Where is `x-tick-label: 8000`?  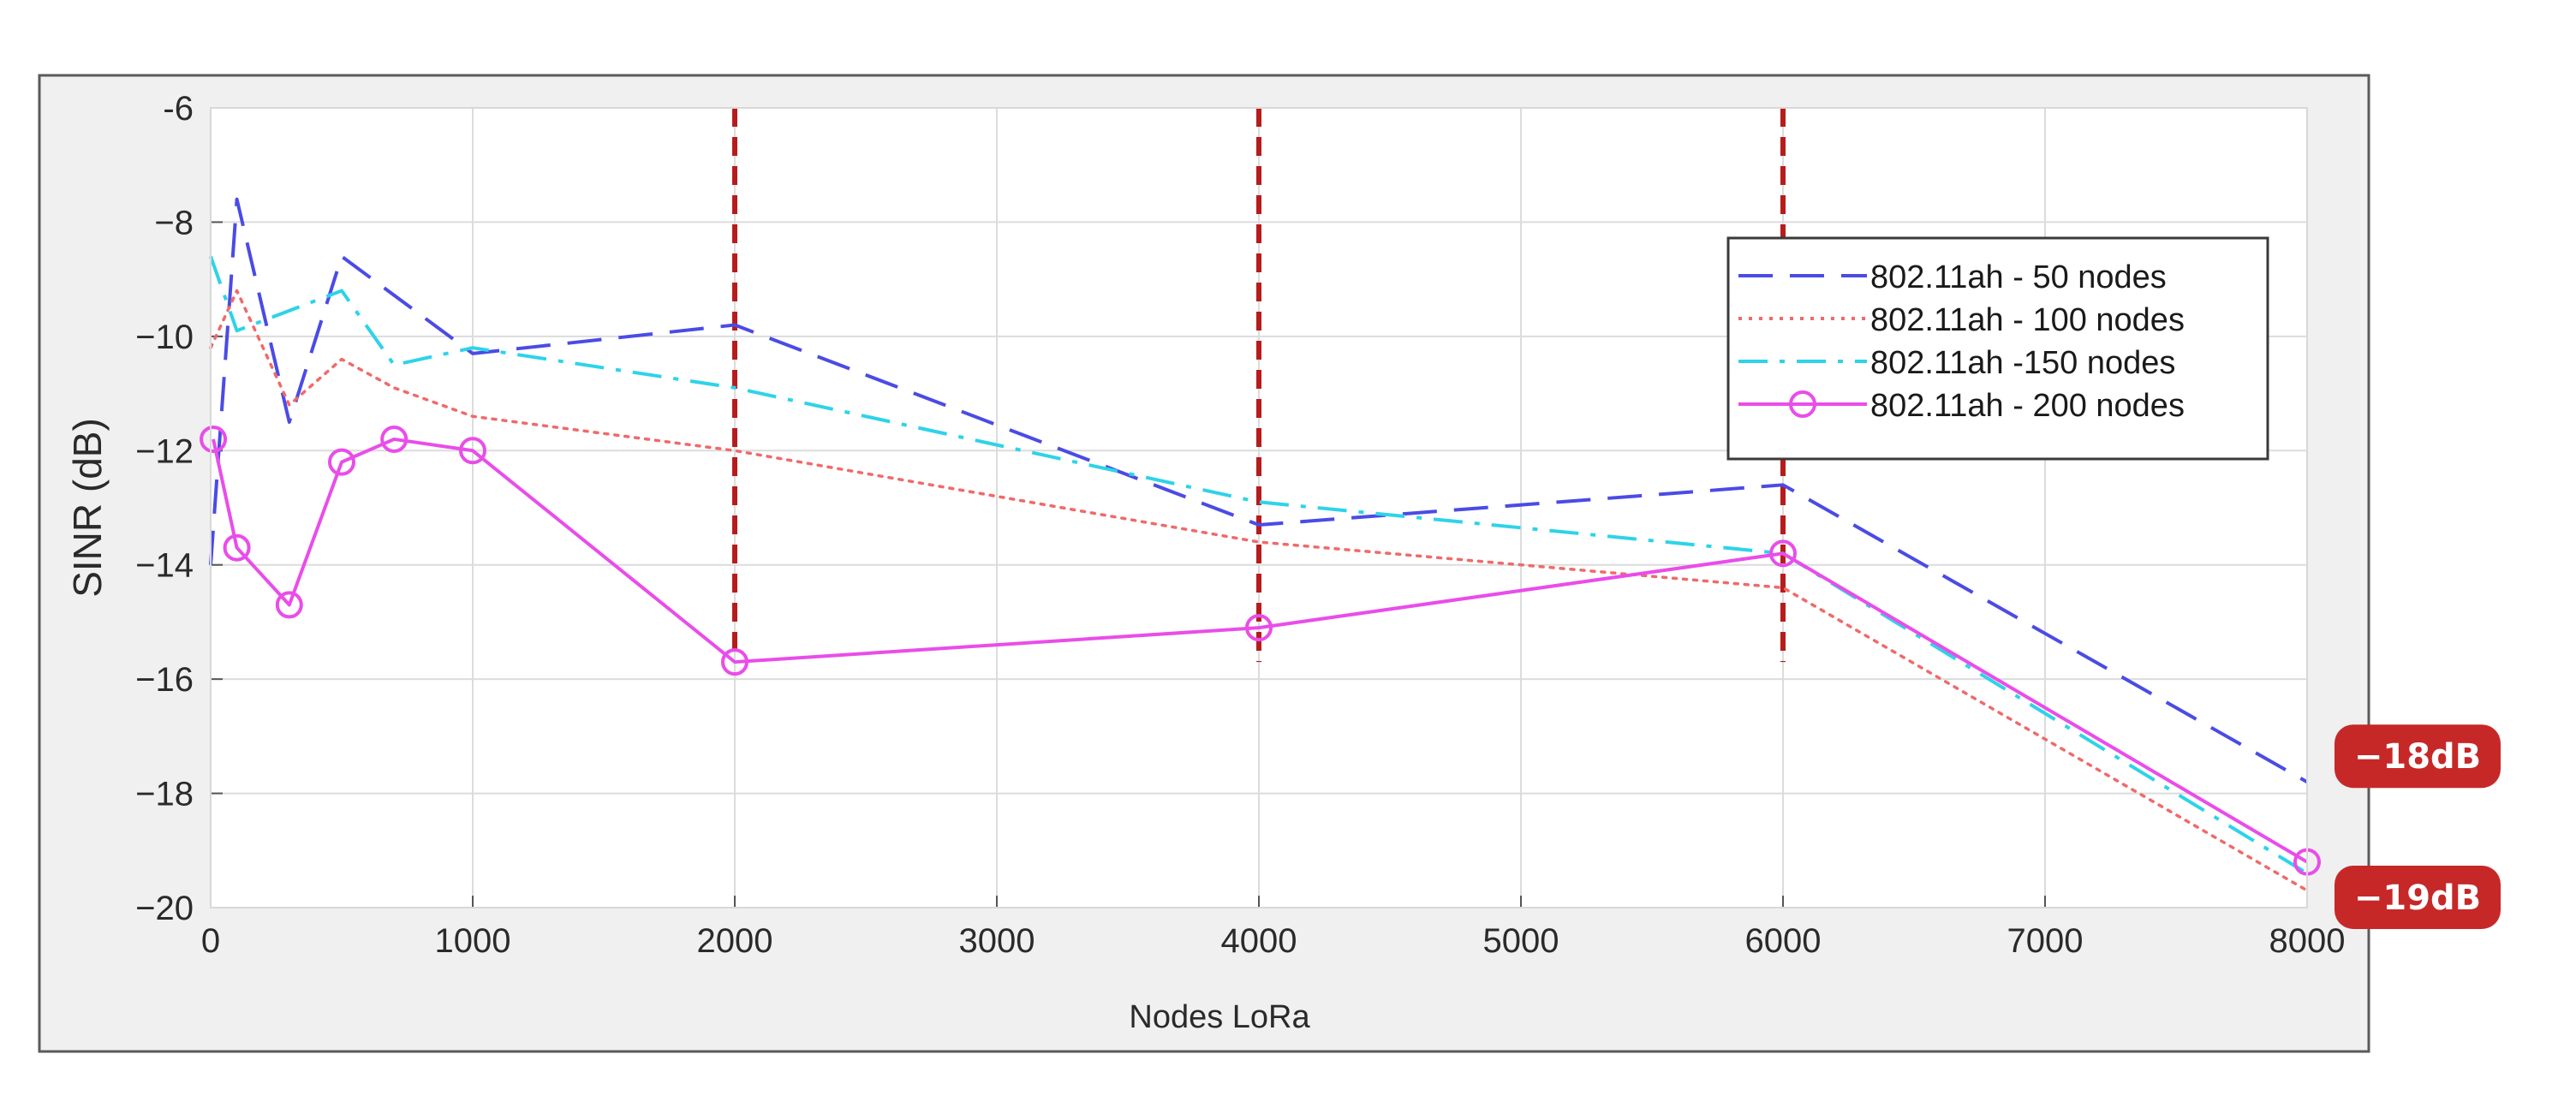 x-tick-label: 8000 is located at coordinates (2307, 941).